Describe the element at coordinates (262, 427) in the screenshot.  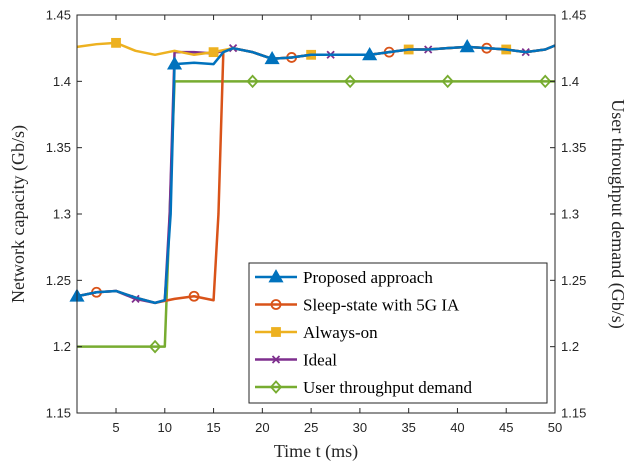
I see `x-tick-label: 20` at that location.